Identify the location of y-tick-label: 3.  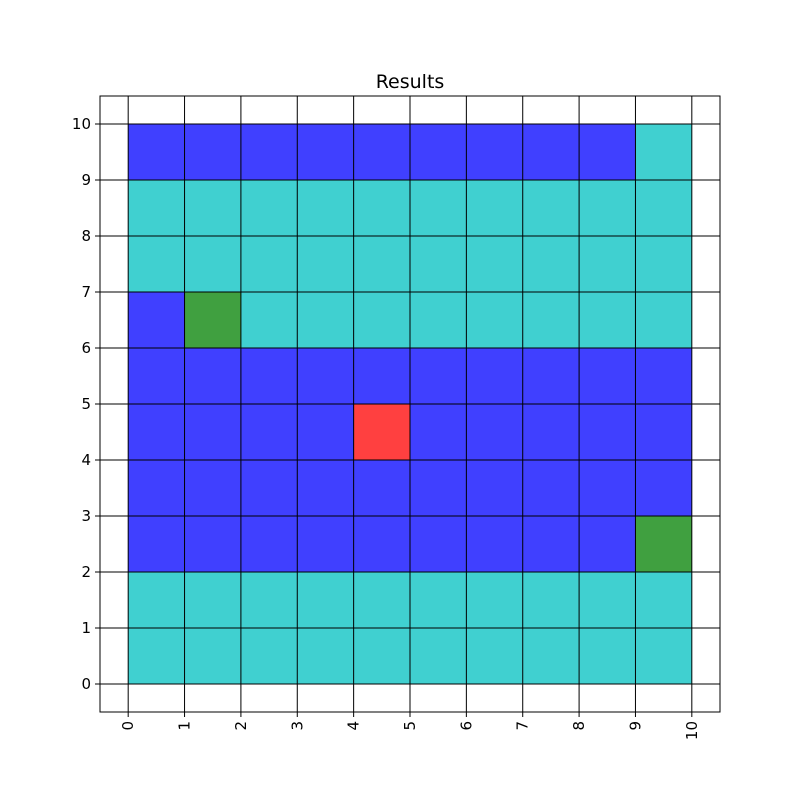
(86, 516).